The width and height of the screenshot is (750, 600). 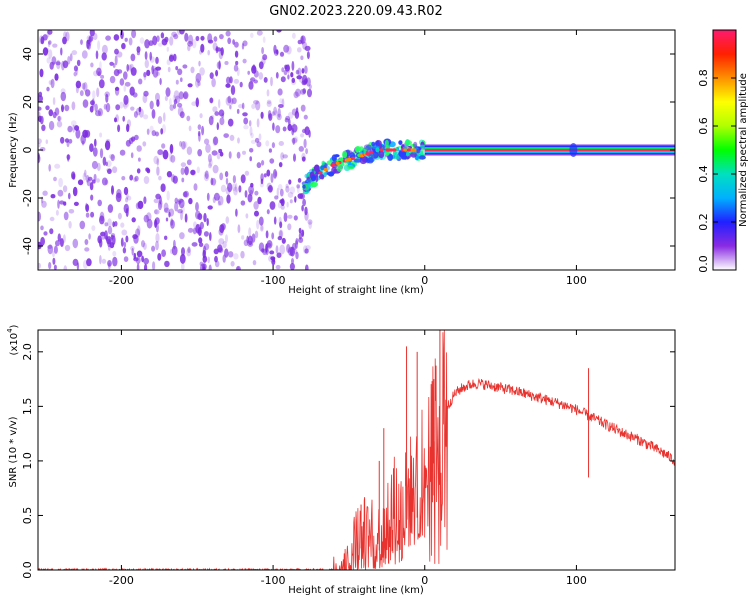 I want to click on y-tick-label: 0, so click(x=27, y=150).